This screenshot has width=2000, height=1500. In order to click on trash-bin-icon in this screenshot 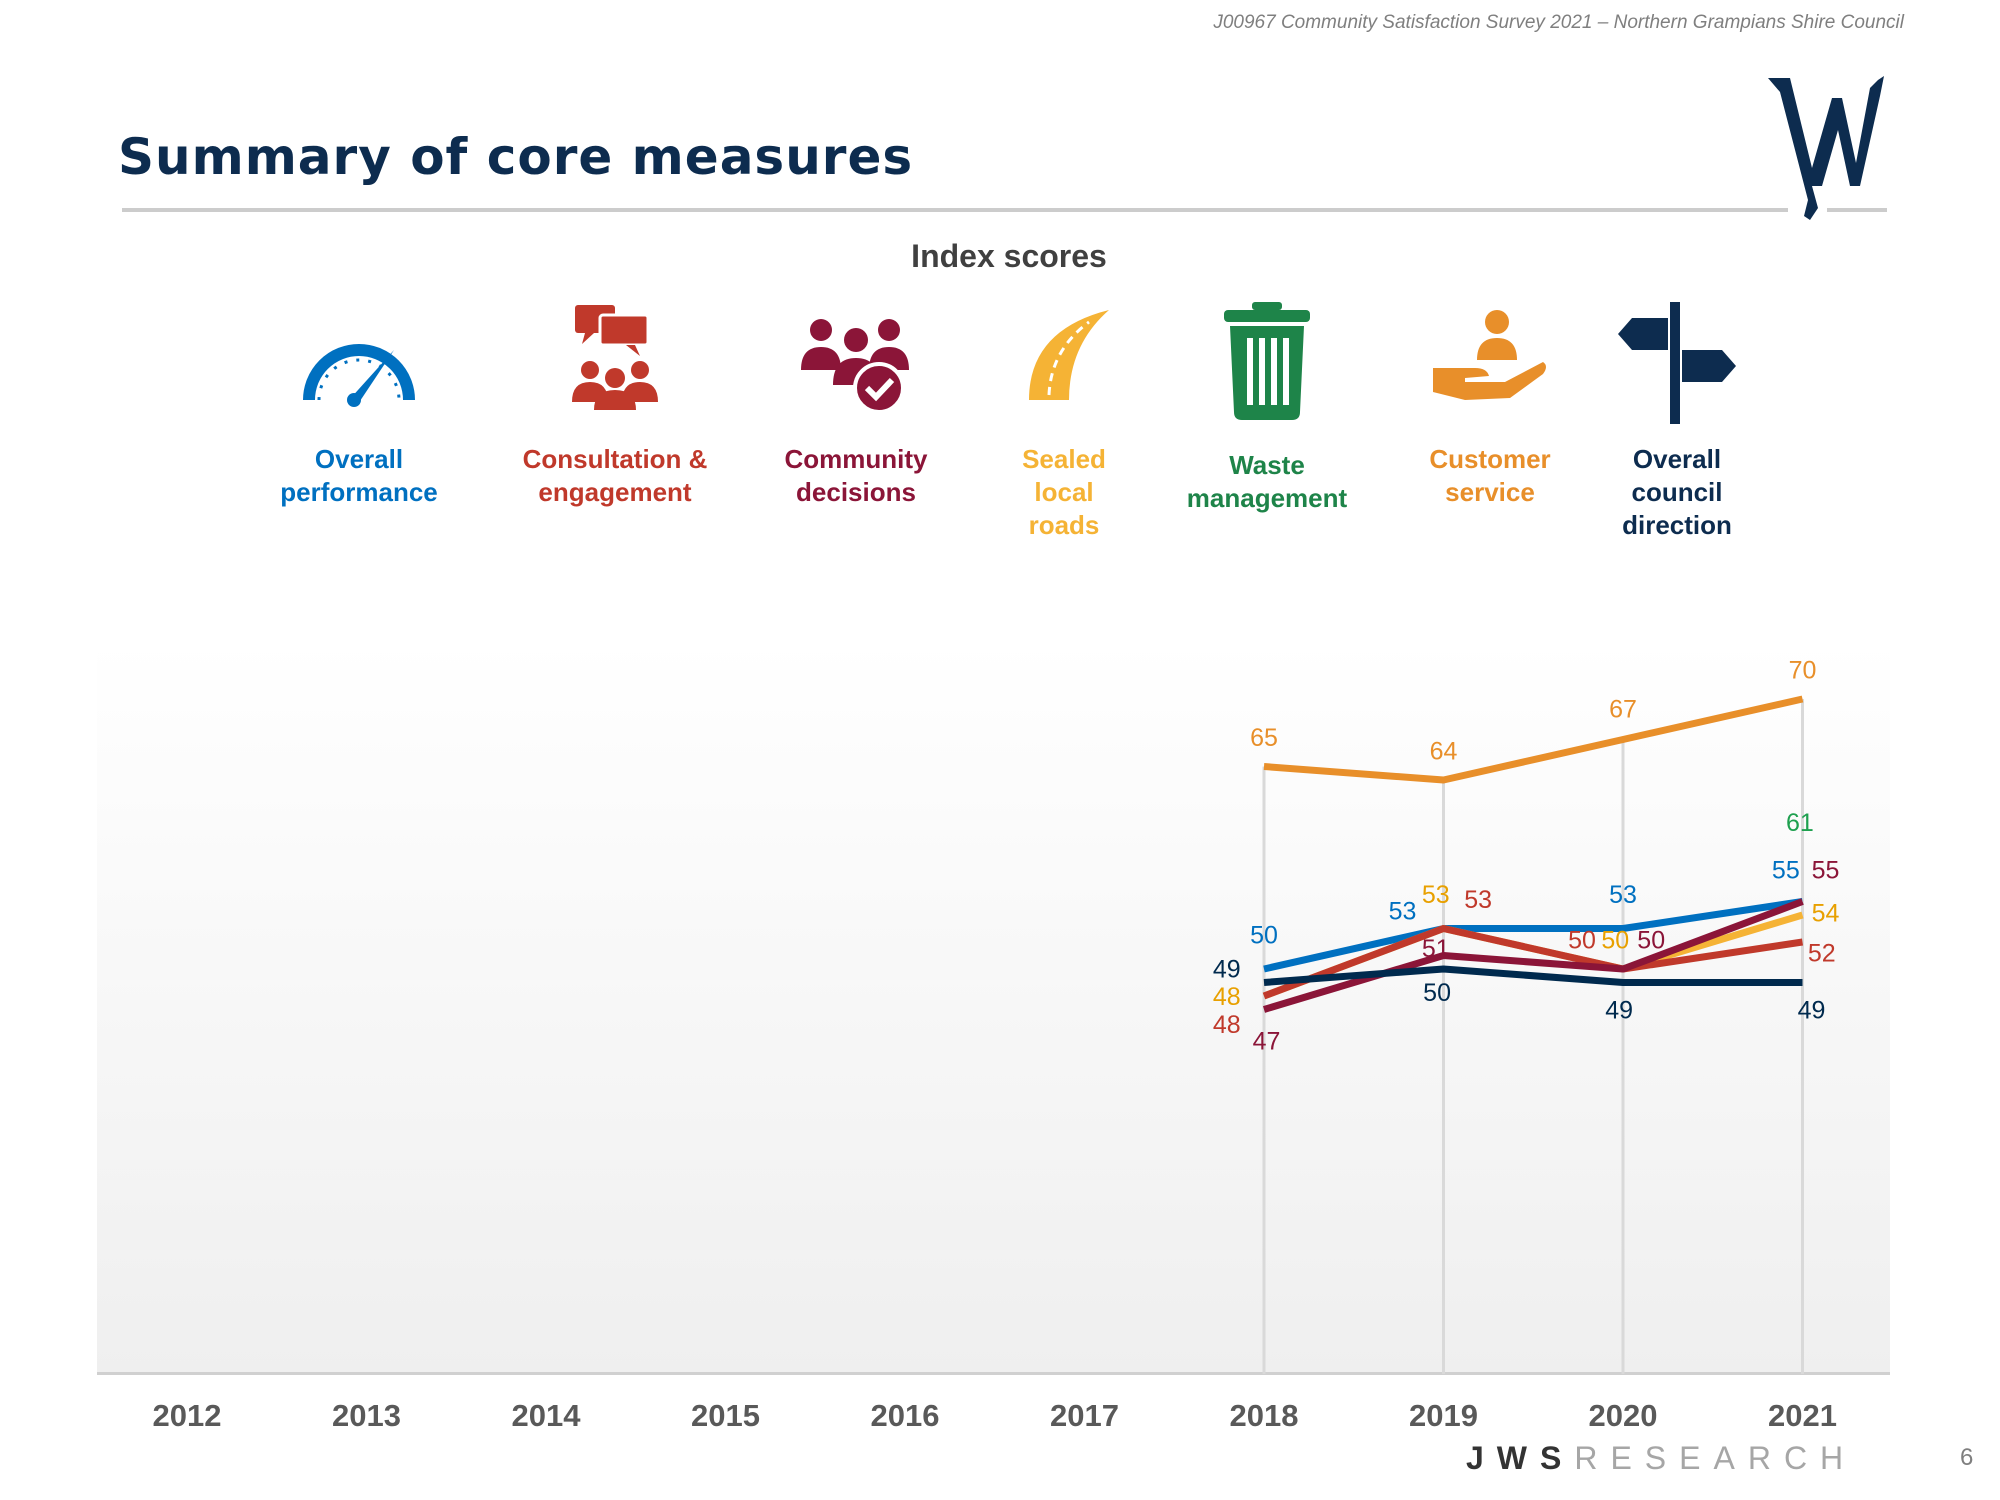, I will do `click(1267, 361)`.